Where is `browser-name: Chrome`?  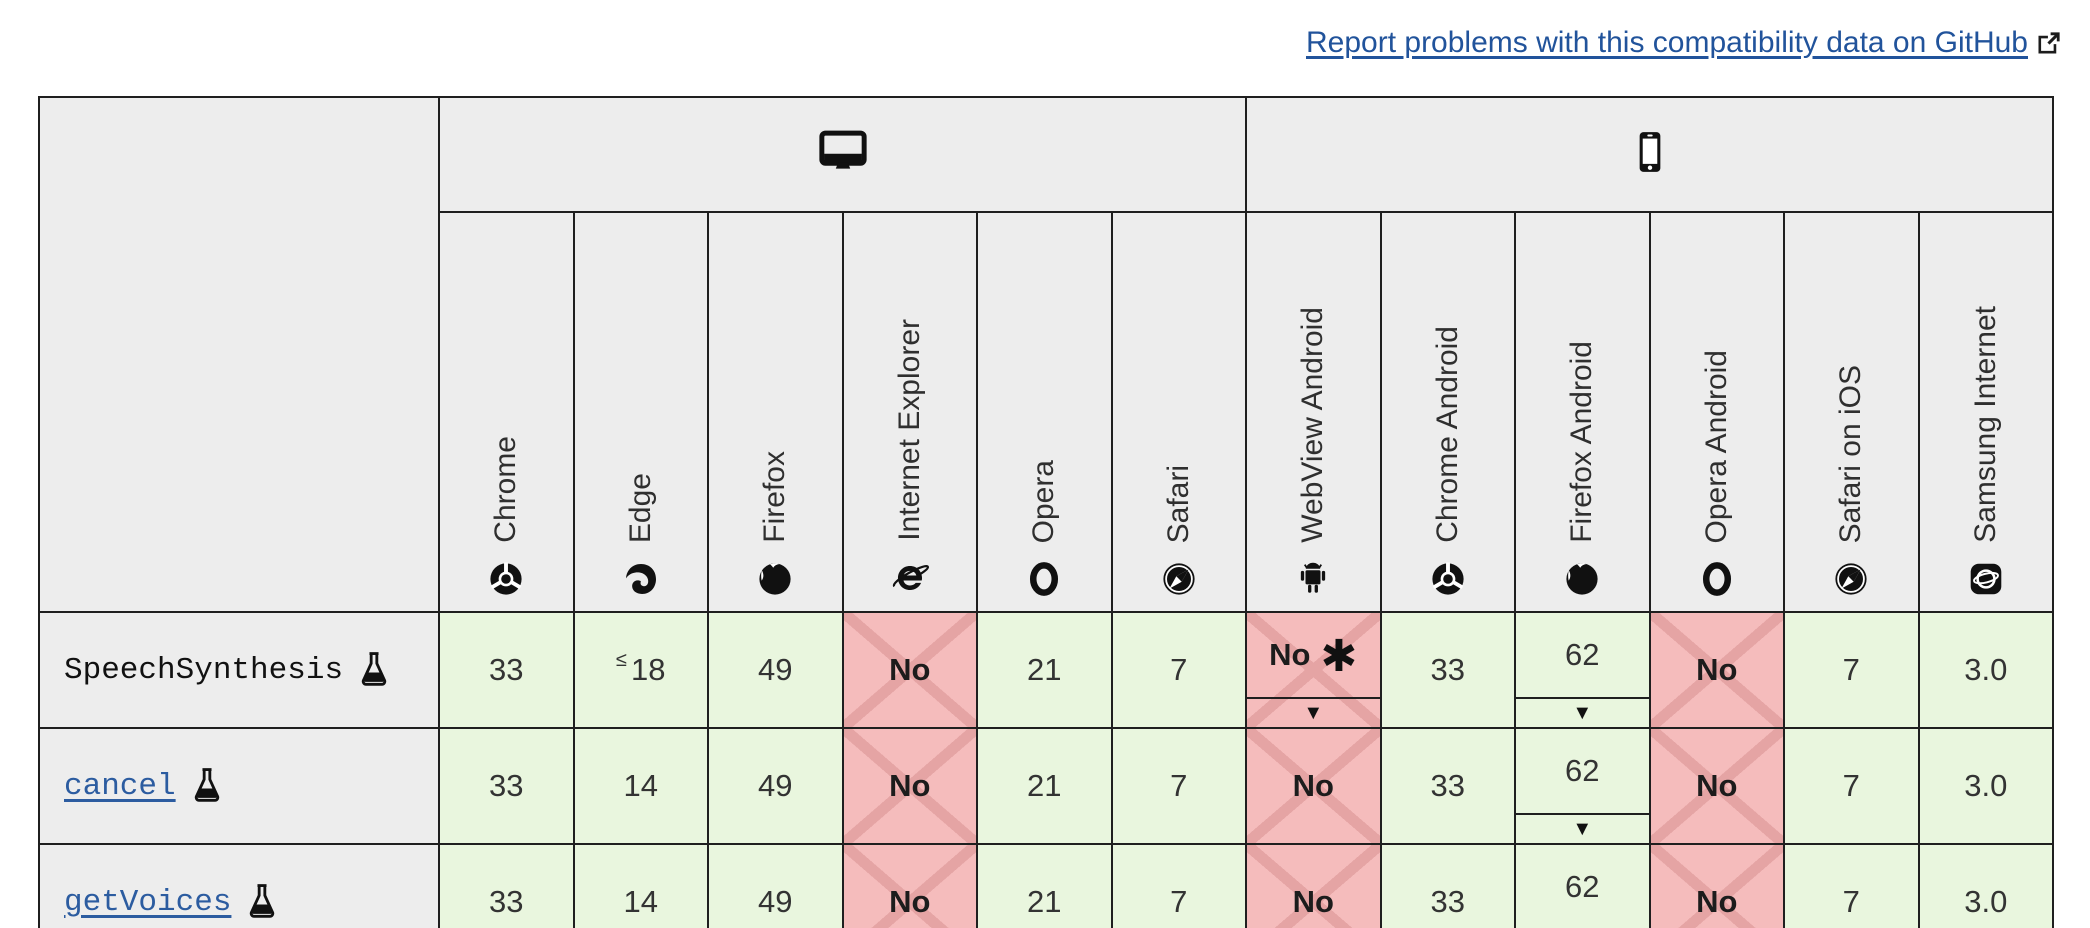
browser-name: Chrome is located at coordinates (506, 489).